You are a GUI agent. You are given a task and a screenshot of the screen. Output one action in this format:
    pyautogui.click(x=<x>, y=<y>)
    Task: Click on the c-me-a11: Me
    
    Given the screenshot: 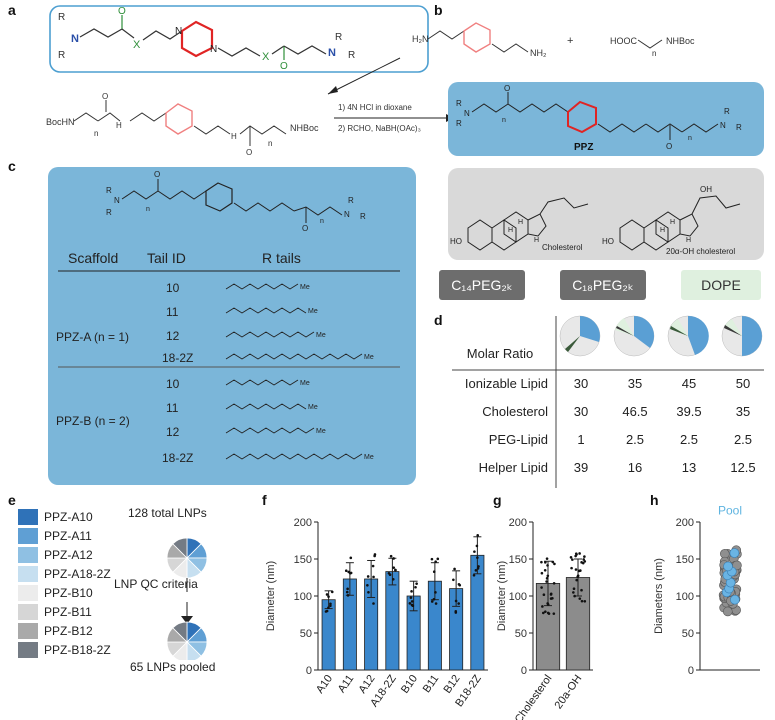 What is the action you would take?
    pyautogui.click(x=313, y=311)
    